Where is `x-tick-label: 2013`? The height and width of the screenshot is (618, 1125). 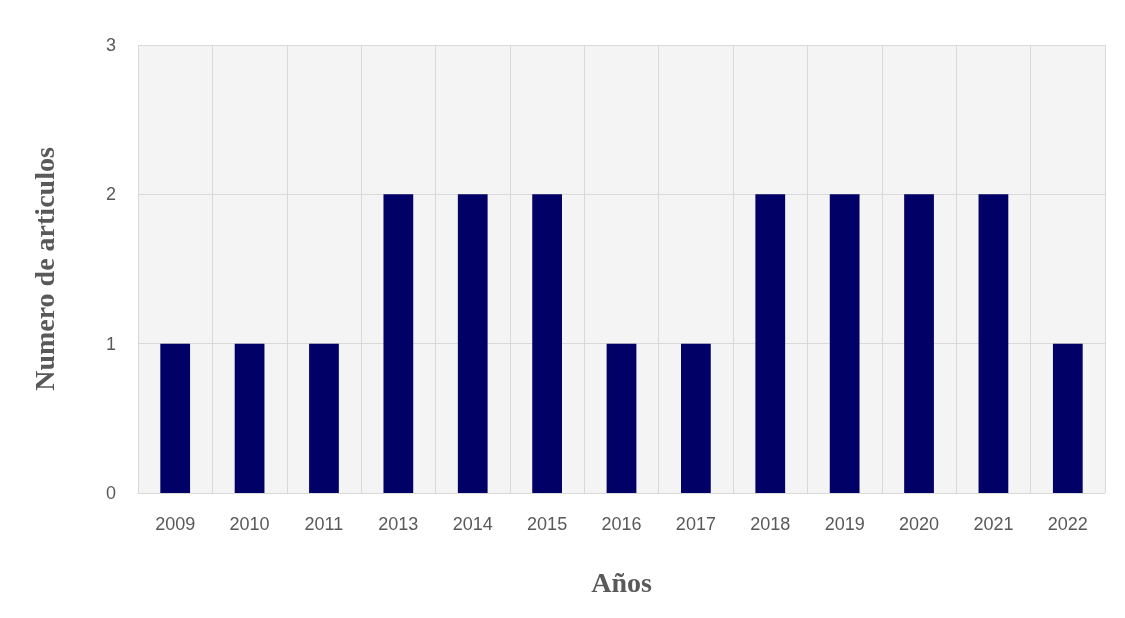
x-tick-label: 2013 is located at coordinates (398, 524).